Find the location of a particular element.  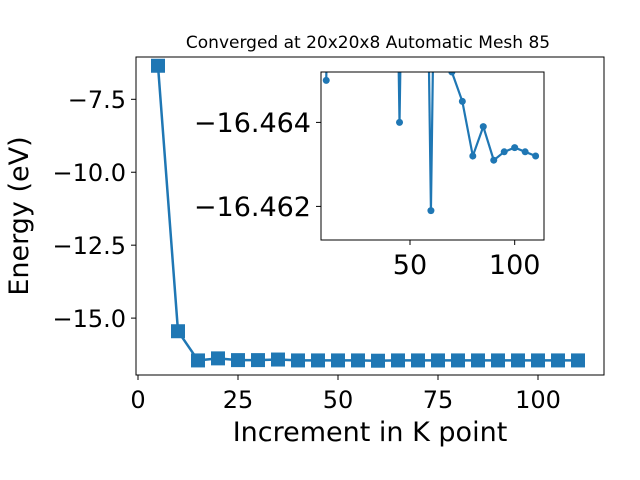

main-x-tick-label: 25 is located at coordinates (238, 400).